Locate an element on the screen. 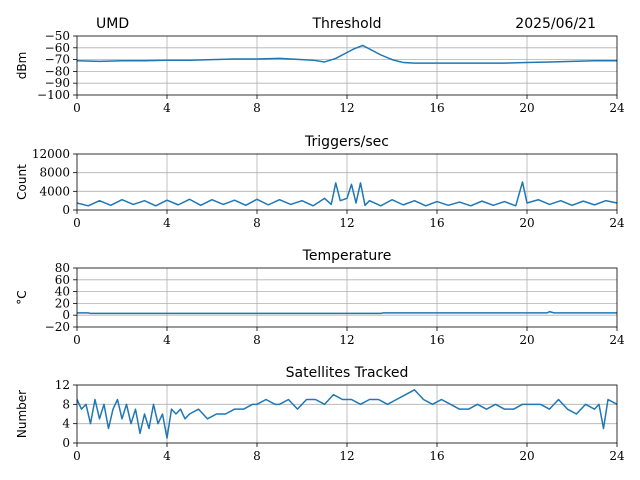  triggers-title: Triggers/sec is located at coordinates (346, 142).